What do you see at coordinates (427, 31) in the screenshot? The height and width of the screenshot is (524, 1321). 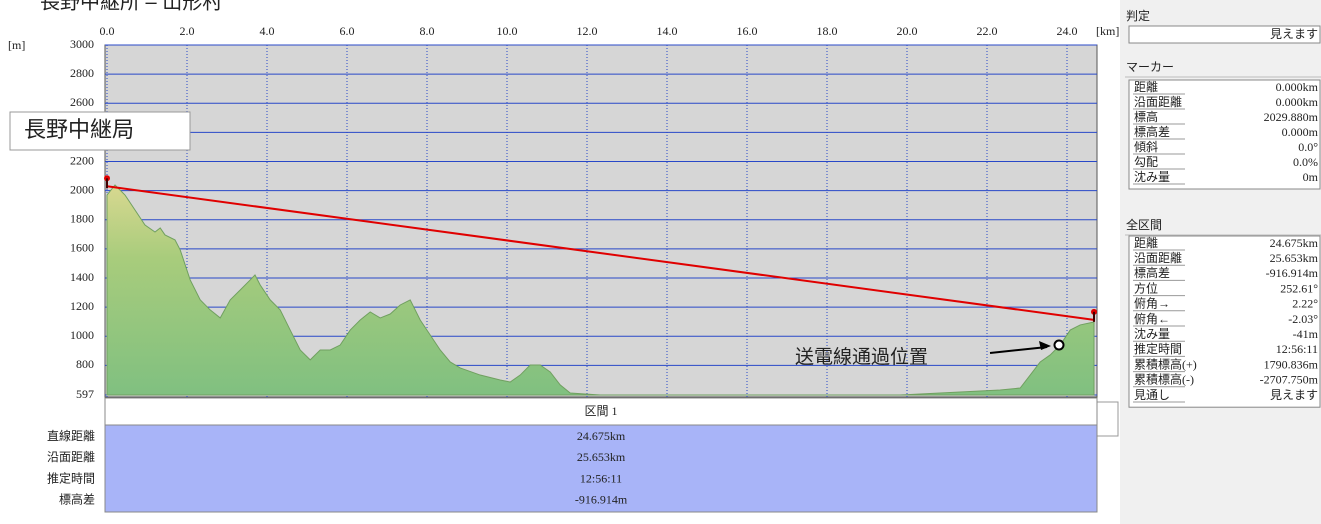 I see `x-tick-label: 8.0` at bounding box center [427, 31].